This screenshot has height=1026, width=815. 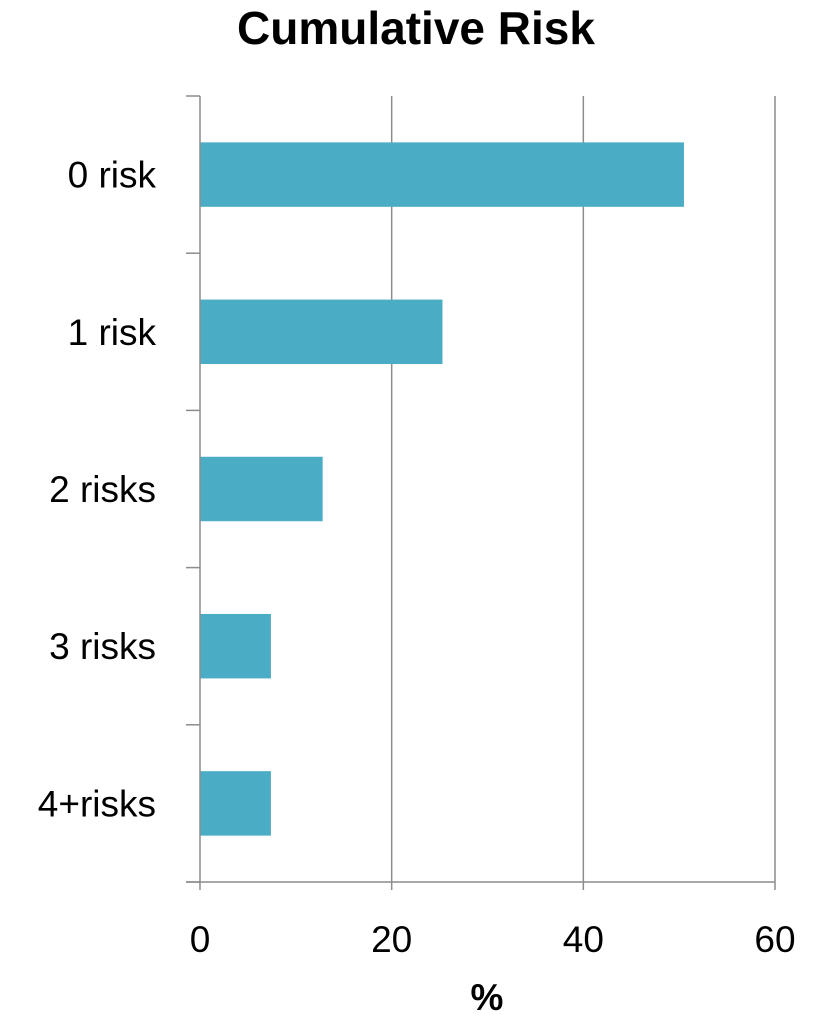 What do you see at coordinates (774, 939) in the screenshot?
I see `x-tick-label-60: 60` at bounding box center [774, 939].